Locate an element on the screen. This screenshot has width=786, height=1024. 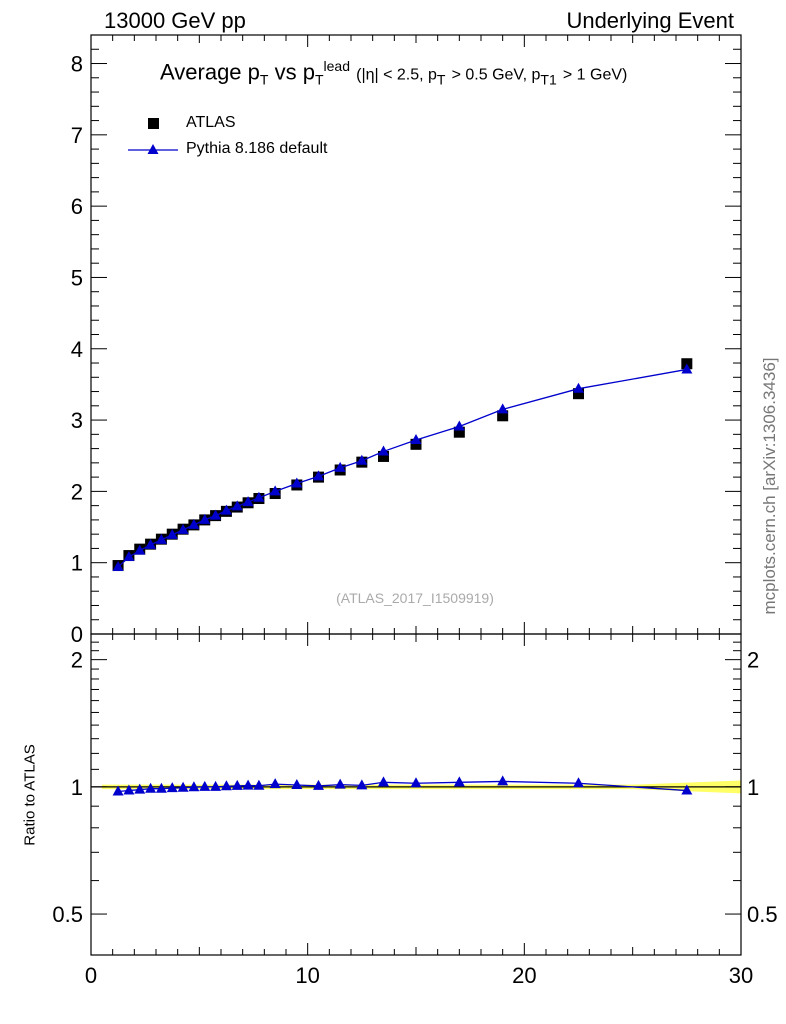
ratio-y-tick-label: 1 is located at coordinates (77, 787).